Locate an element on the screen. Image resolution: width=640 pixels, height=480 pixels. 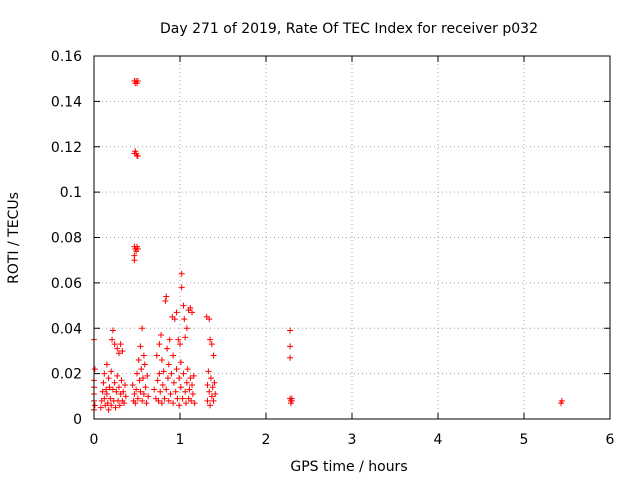
y-tick-label: 0.1 is located at coordinates (71, 193).